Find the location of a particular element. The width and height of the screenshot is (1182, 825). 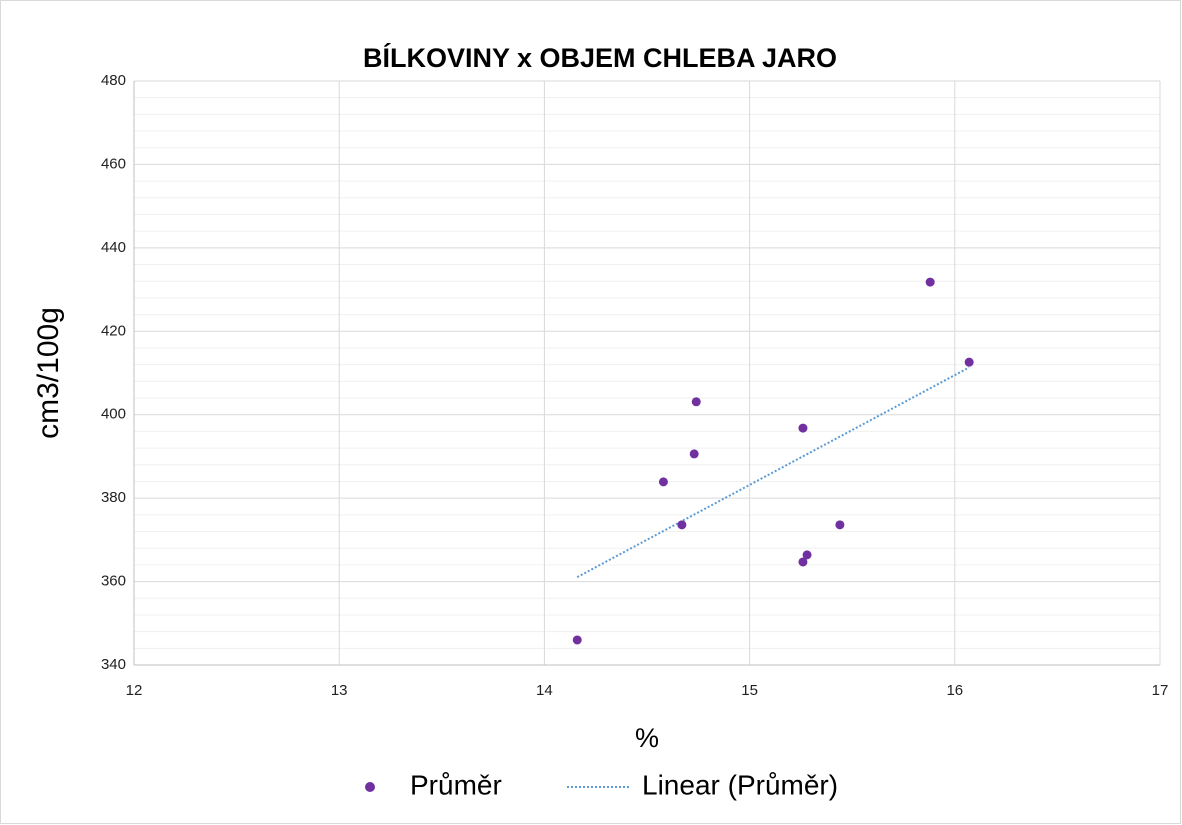

x-axis-label: % is located at coordinates (647, 738).